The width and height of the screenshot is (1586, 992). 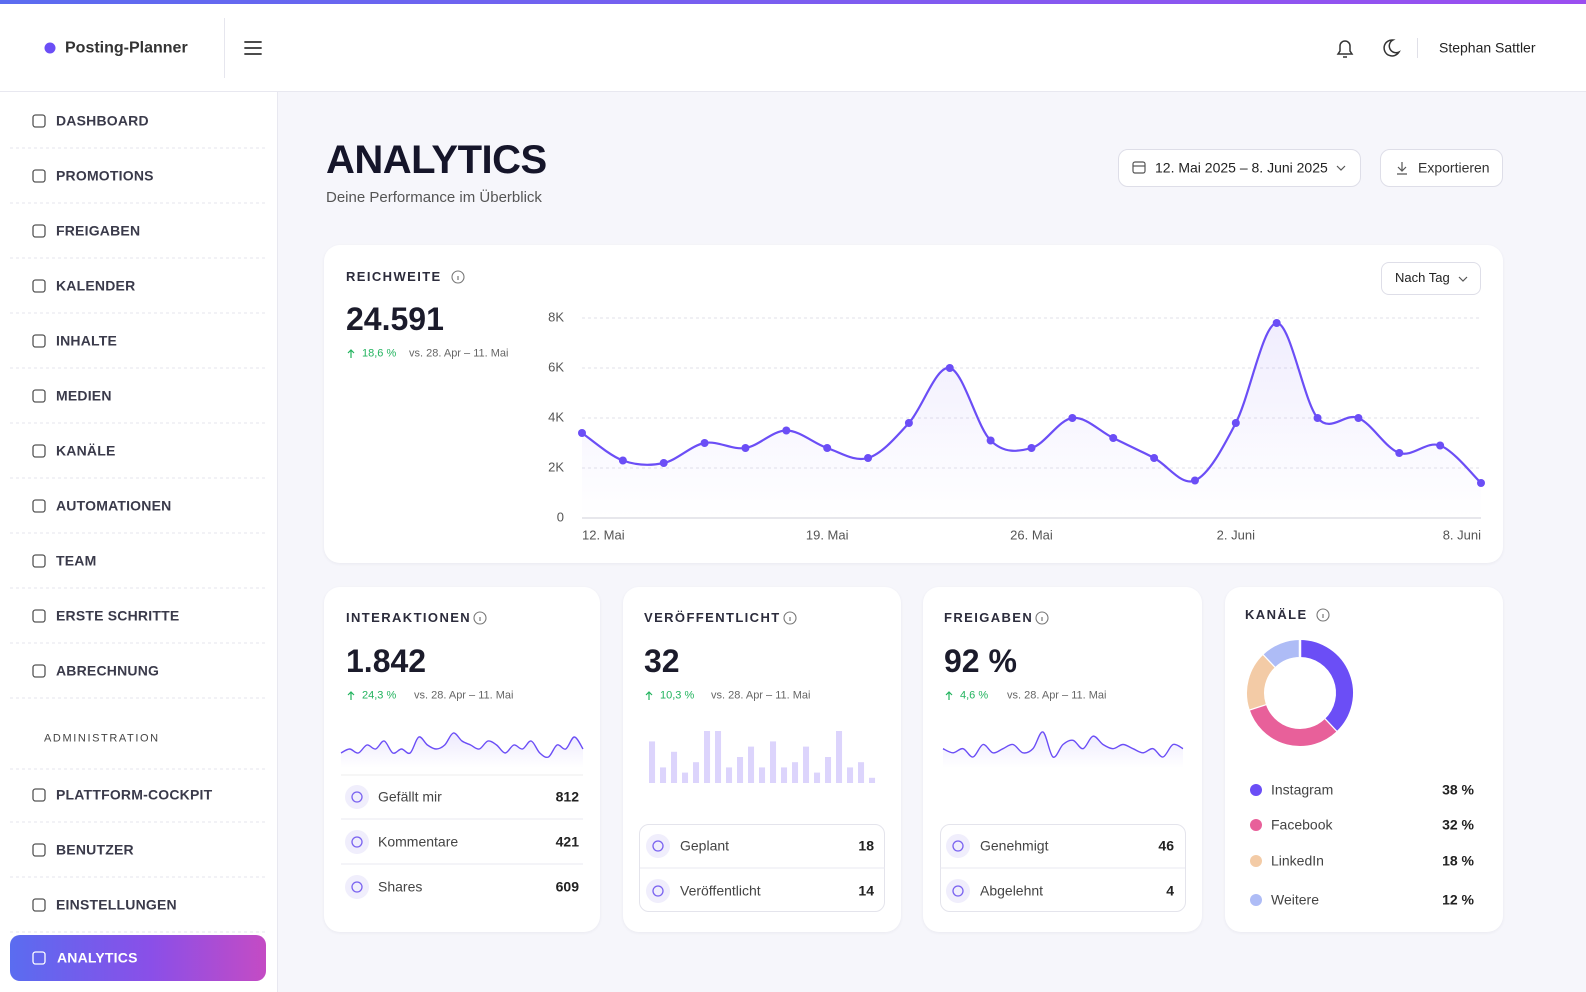 What do you see at coordinates (105, 175) in the screenshot?
I see `nav-item: PROMOTIONS` at bounding box center [105, 175].